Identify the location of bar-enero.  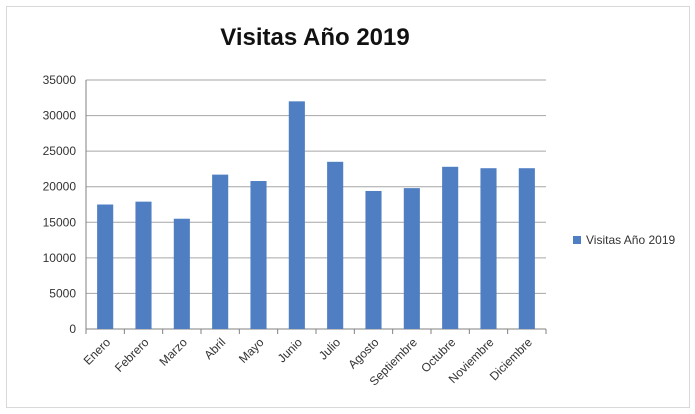
(105, 266).